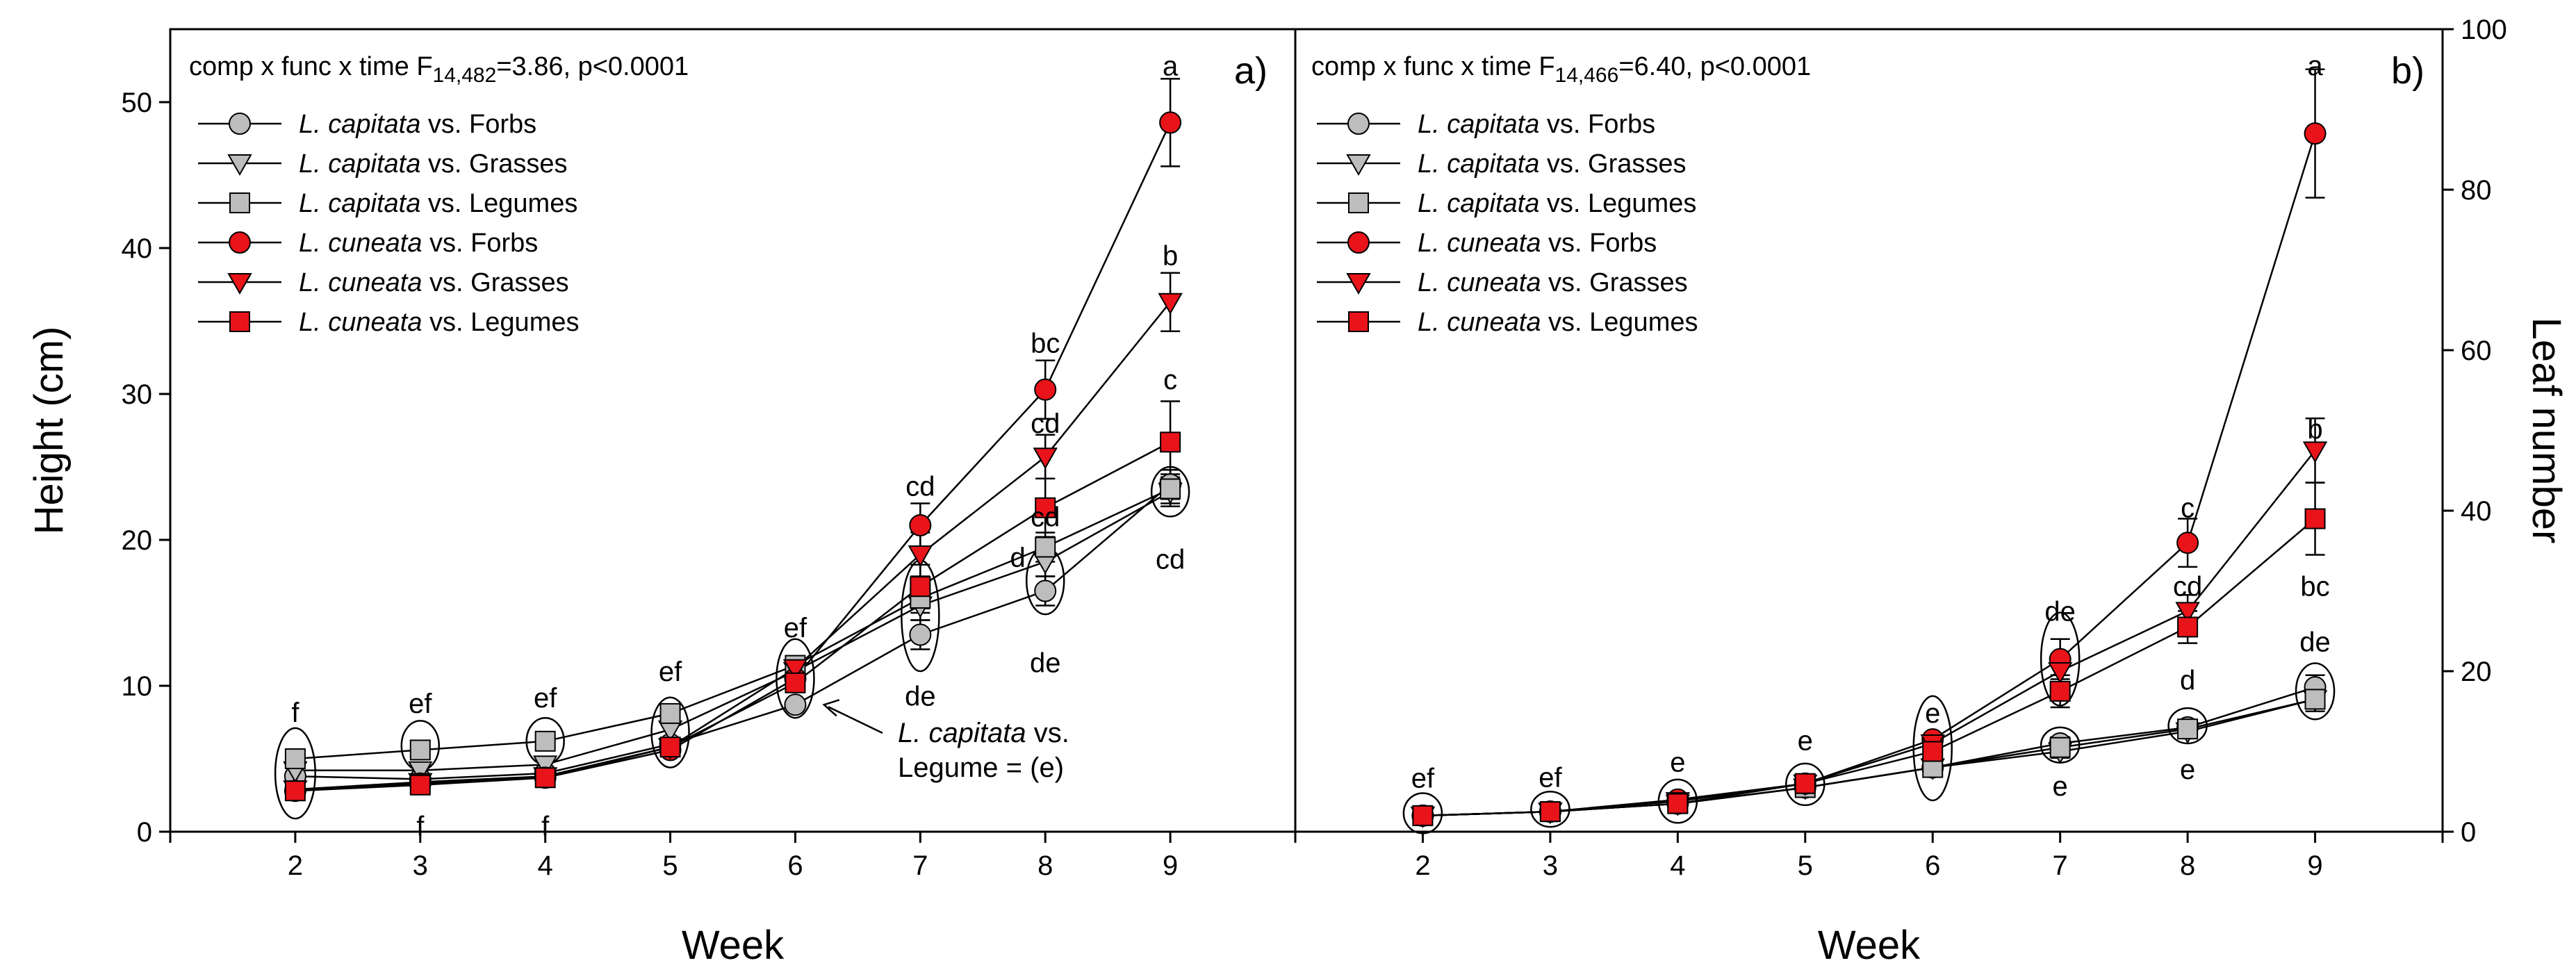 This screenshot has width=2576, height=979. Describe the element at coordinates (1536, 124) in the screenshot. I see `legend-label: L. capitata vs. Forbs` at that location.